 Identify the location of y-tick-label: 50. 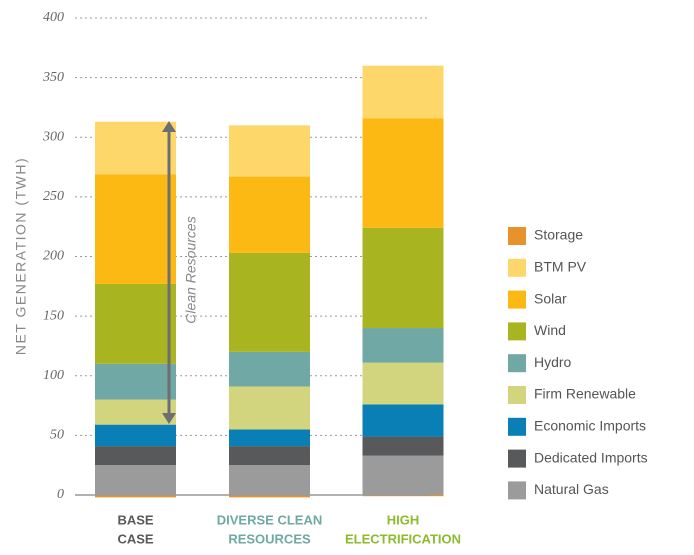
(57, 435).